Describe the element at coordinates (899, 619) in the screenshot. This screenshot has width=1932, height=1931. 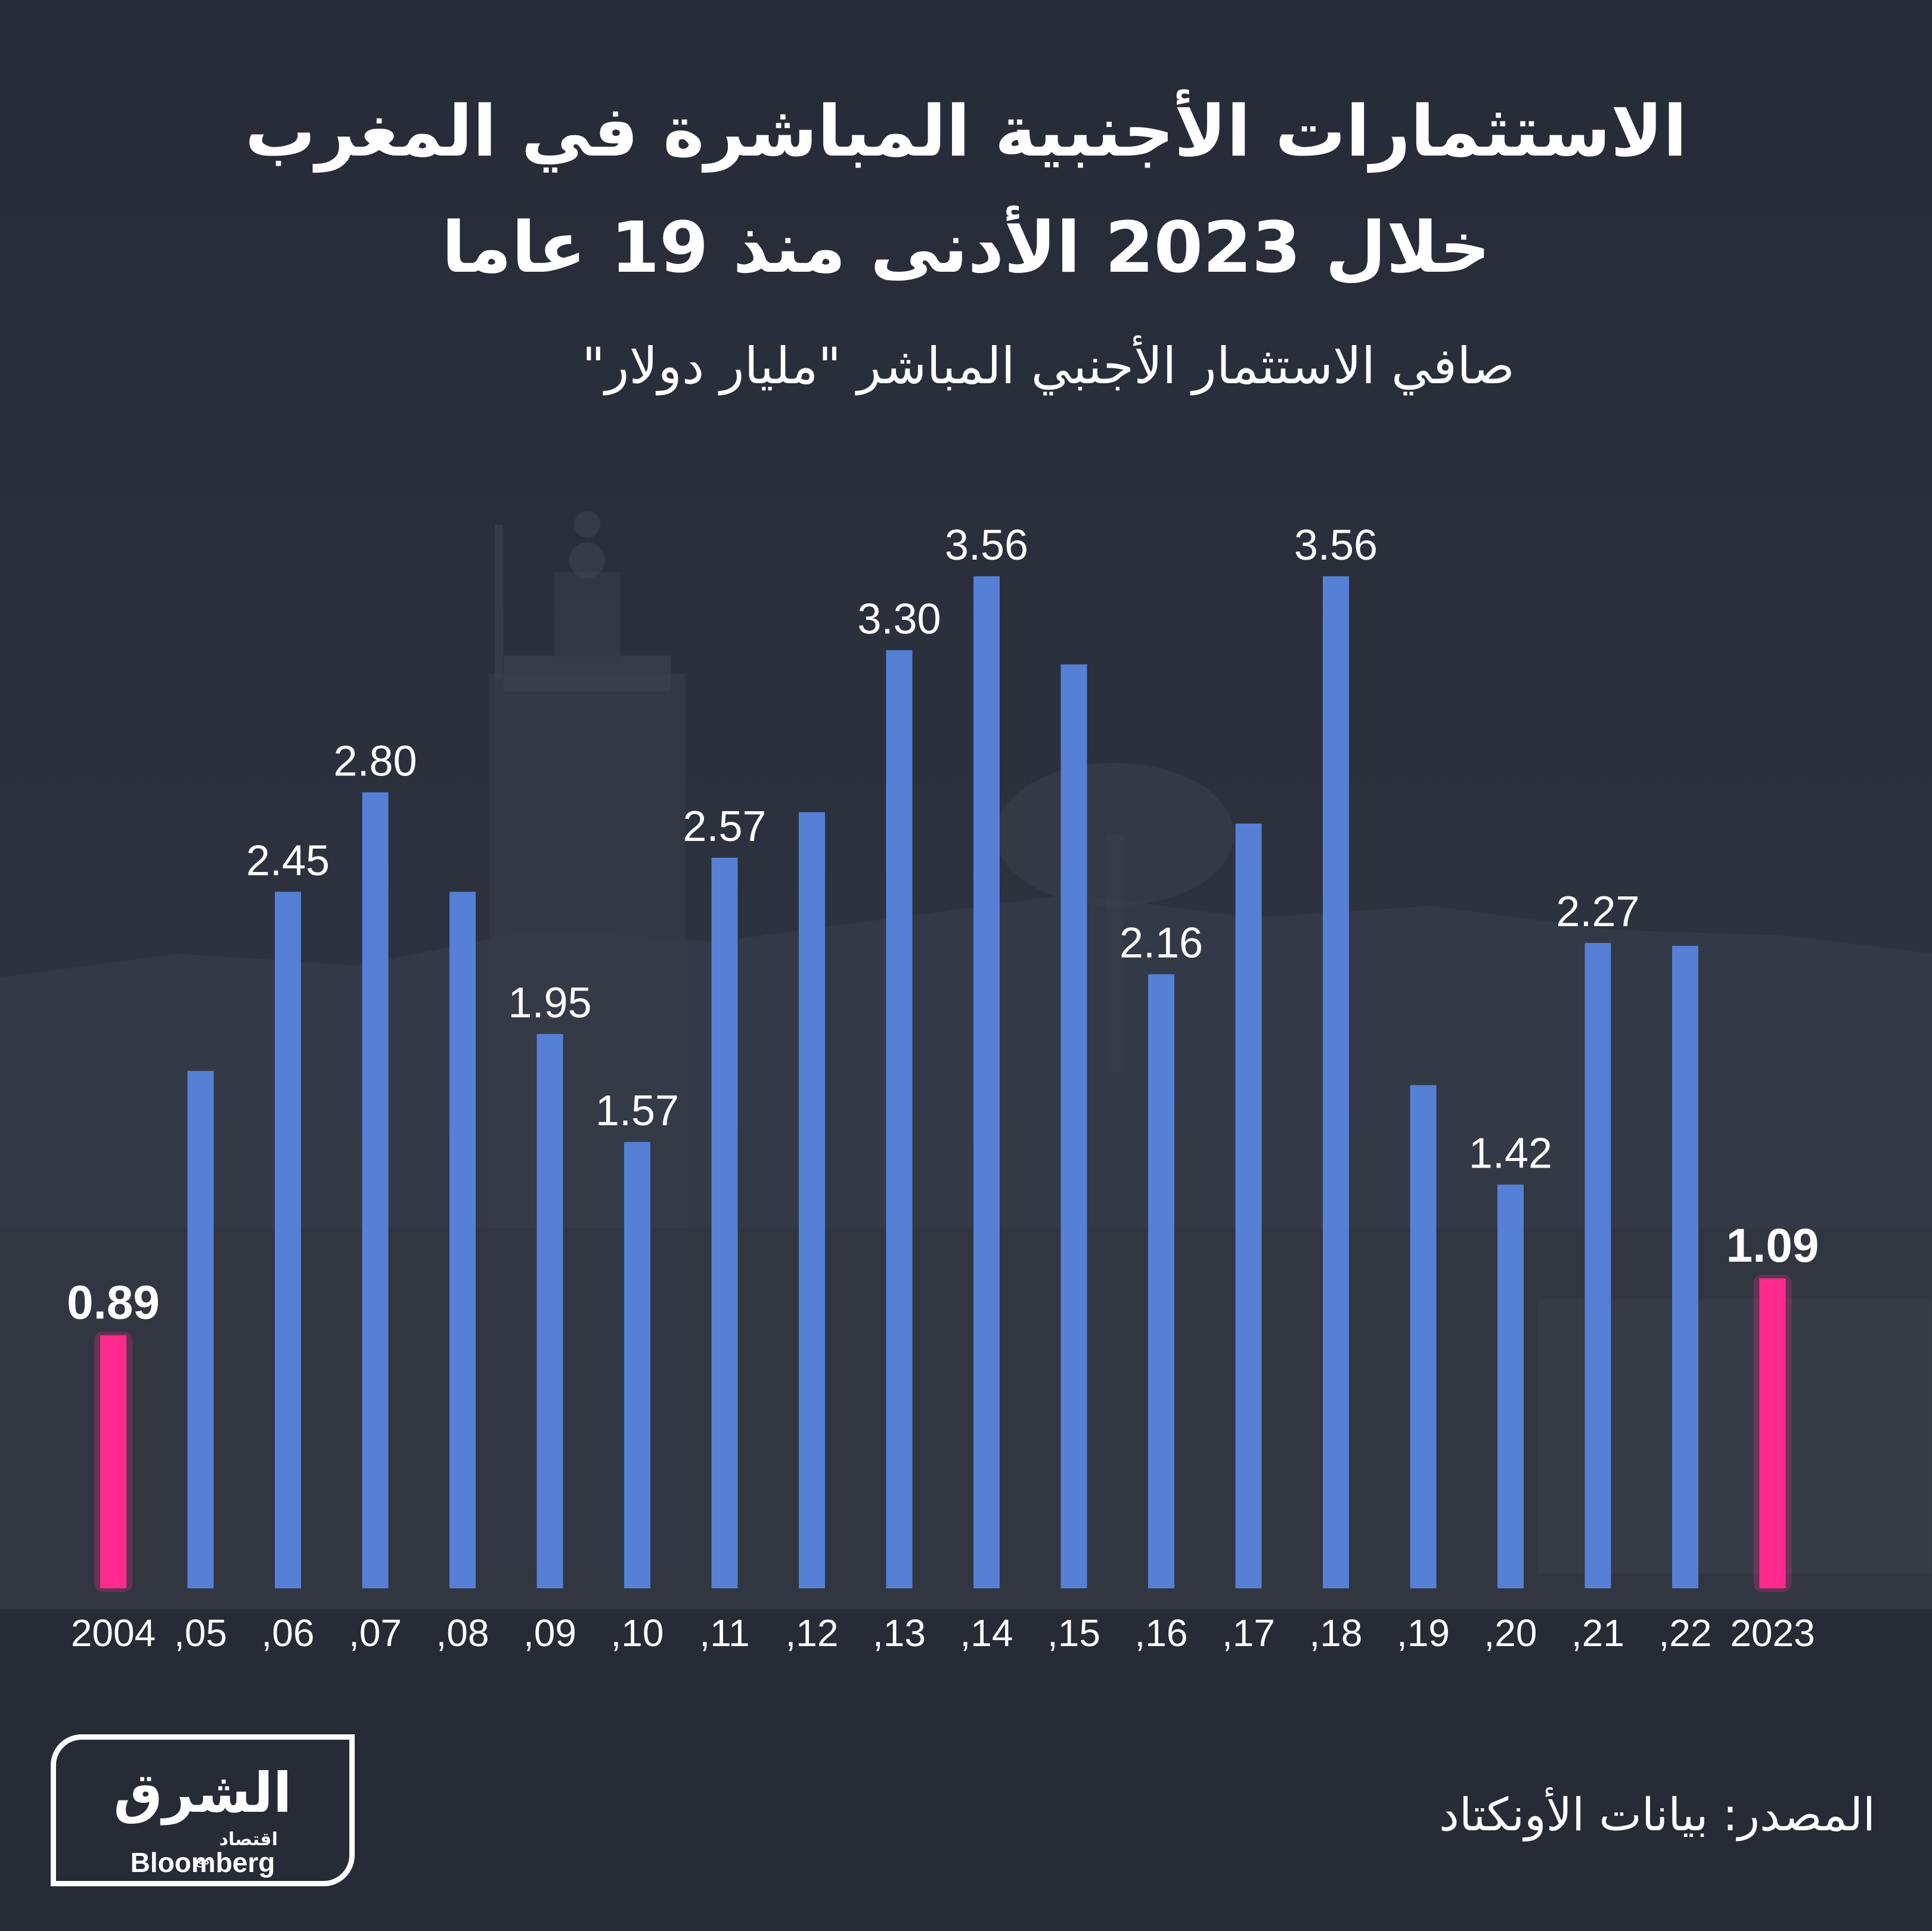
I see `value-label-9: 3.30` at that location.